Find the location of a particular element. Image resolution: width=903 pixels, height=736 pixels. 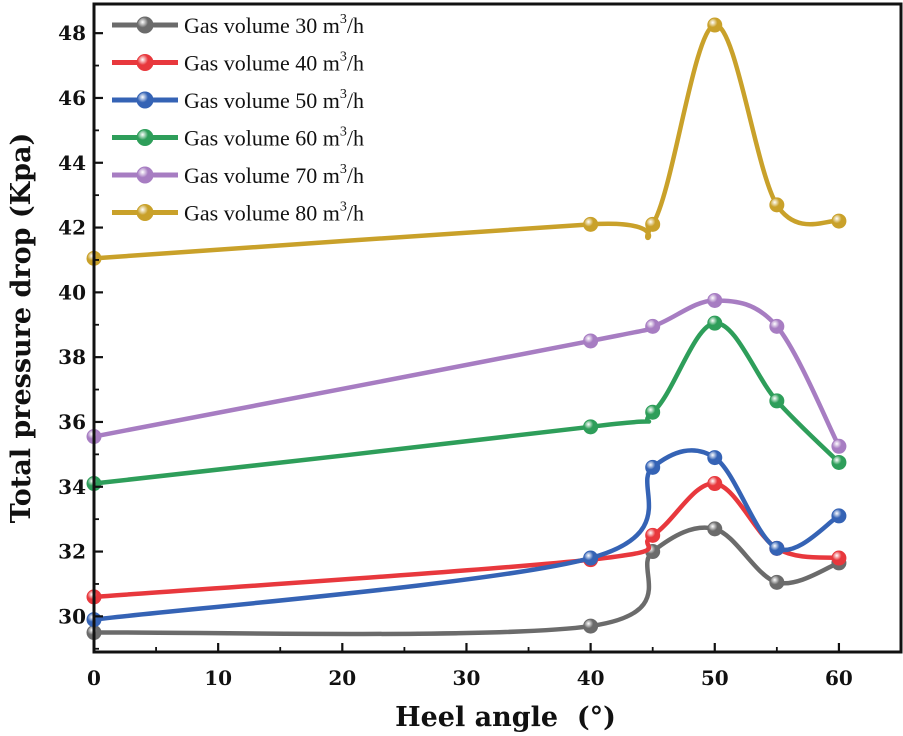

legend-item: Gas volume 50 m3/h is located at coordinates (238, 100).